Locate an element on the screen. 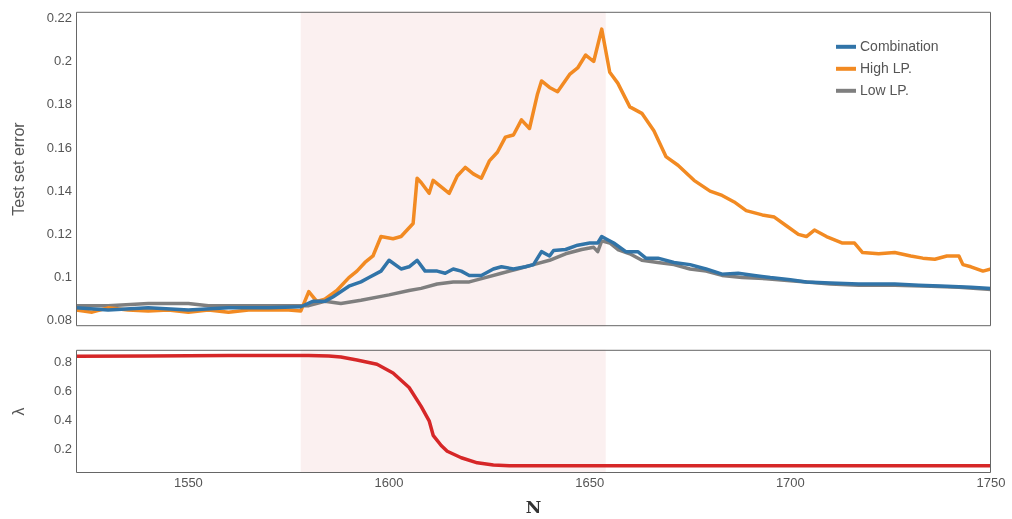 This screenshot has width=1012, height=519. x-tick-label: 1650 is located at coordinates (590, 483).